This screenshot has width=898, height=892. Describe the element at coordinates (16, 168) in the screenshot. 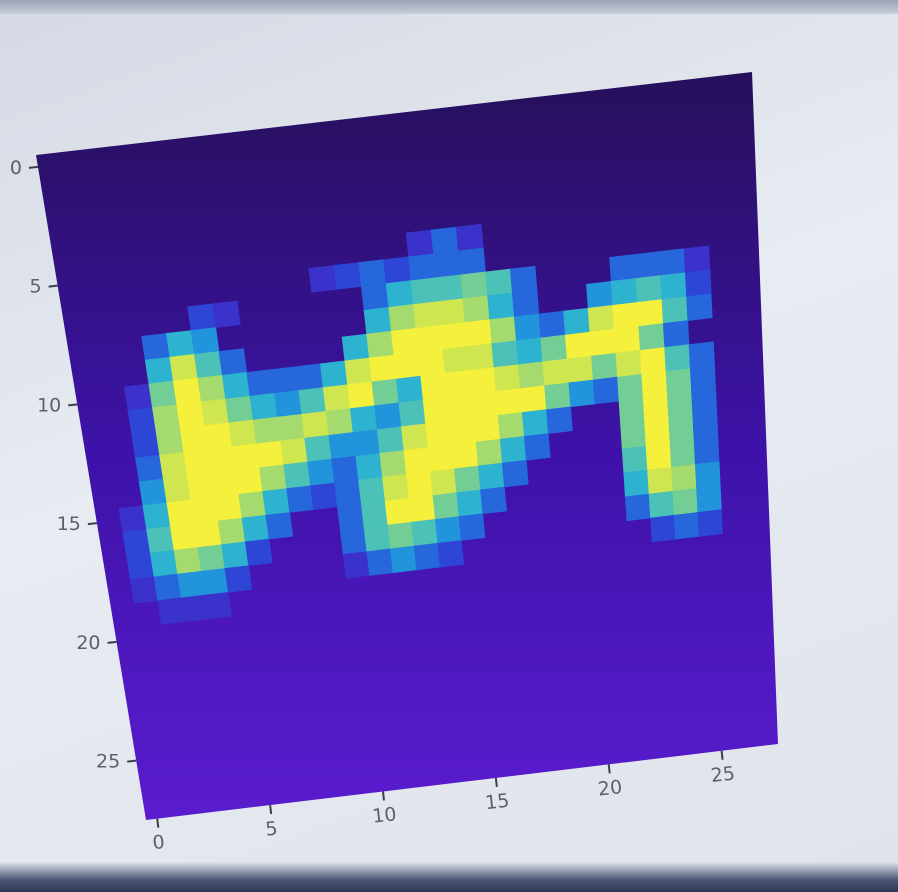

I see `y-tick-label: 0` at that location.